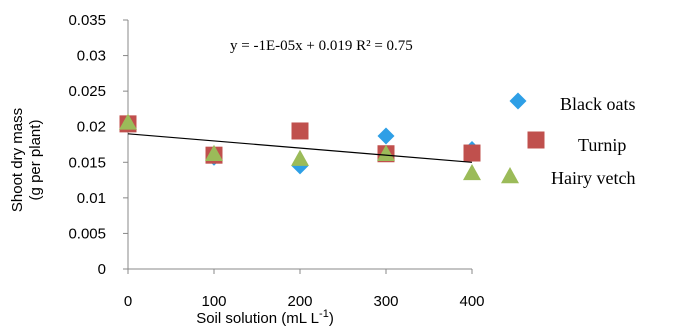 Image resolution: width=673 pixels, height=330 pixels. I want to click on trendline, so click(300, 148).